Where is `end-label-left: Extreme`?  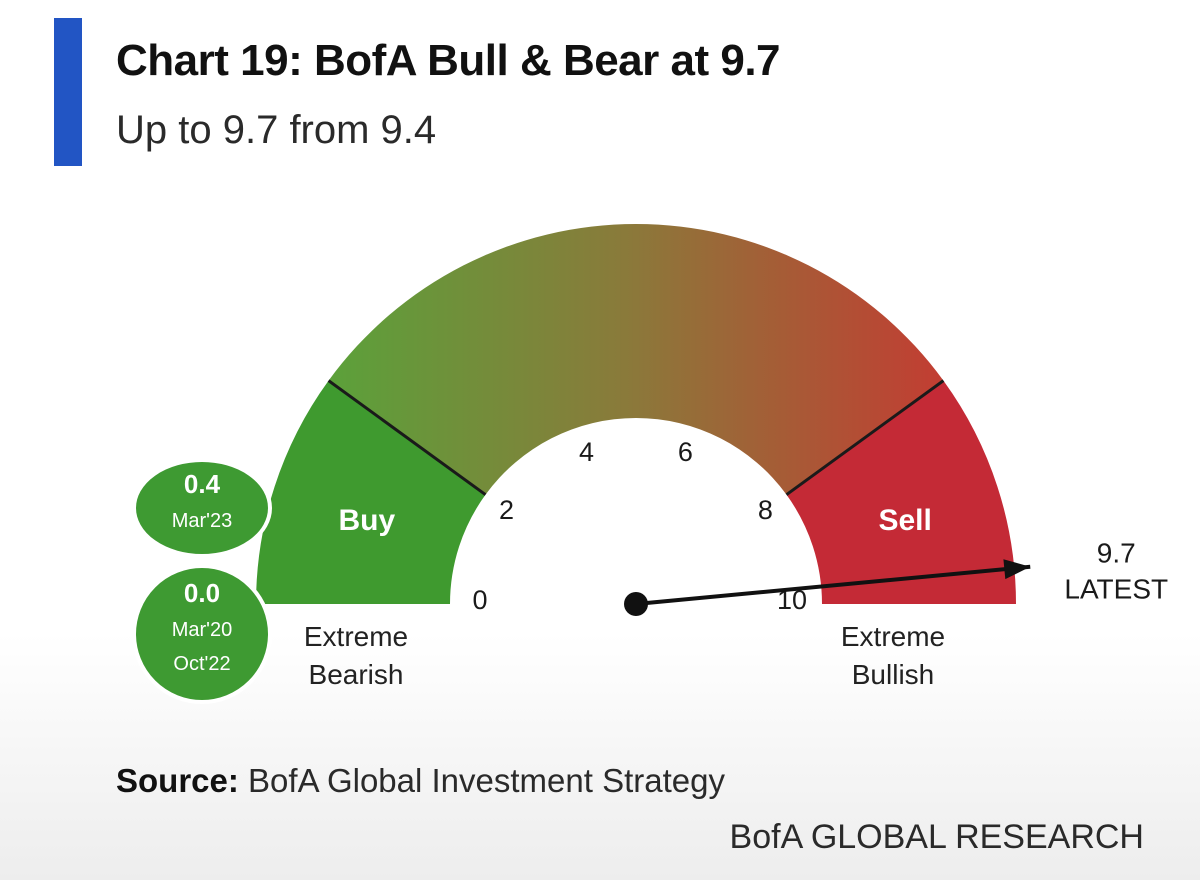 end-label-left: Extreme is located at coordinates (356, 636).